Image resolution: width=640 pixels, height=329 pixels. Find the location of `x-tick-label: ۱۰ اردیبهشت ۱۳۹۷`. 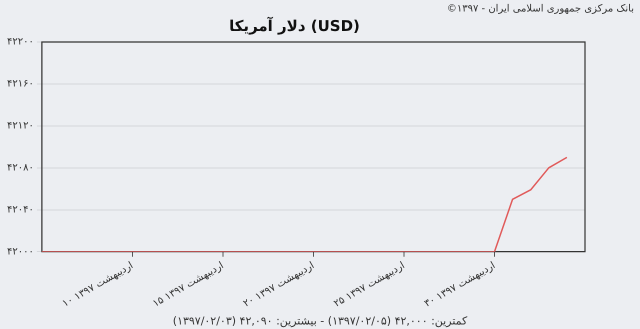

x-tick-label: ۱۰ اردیبهشت ۱۳۹۷ is located at coordinates (98, 285).